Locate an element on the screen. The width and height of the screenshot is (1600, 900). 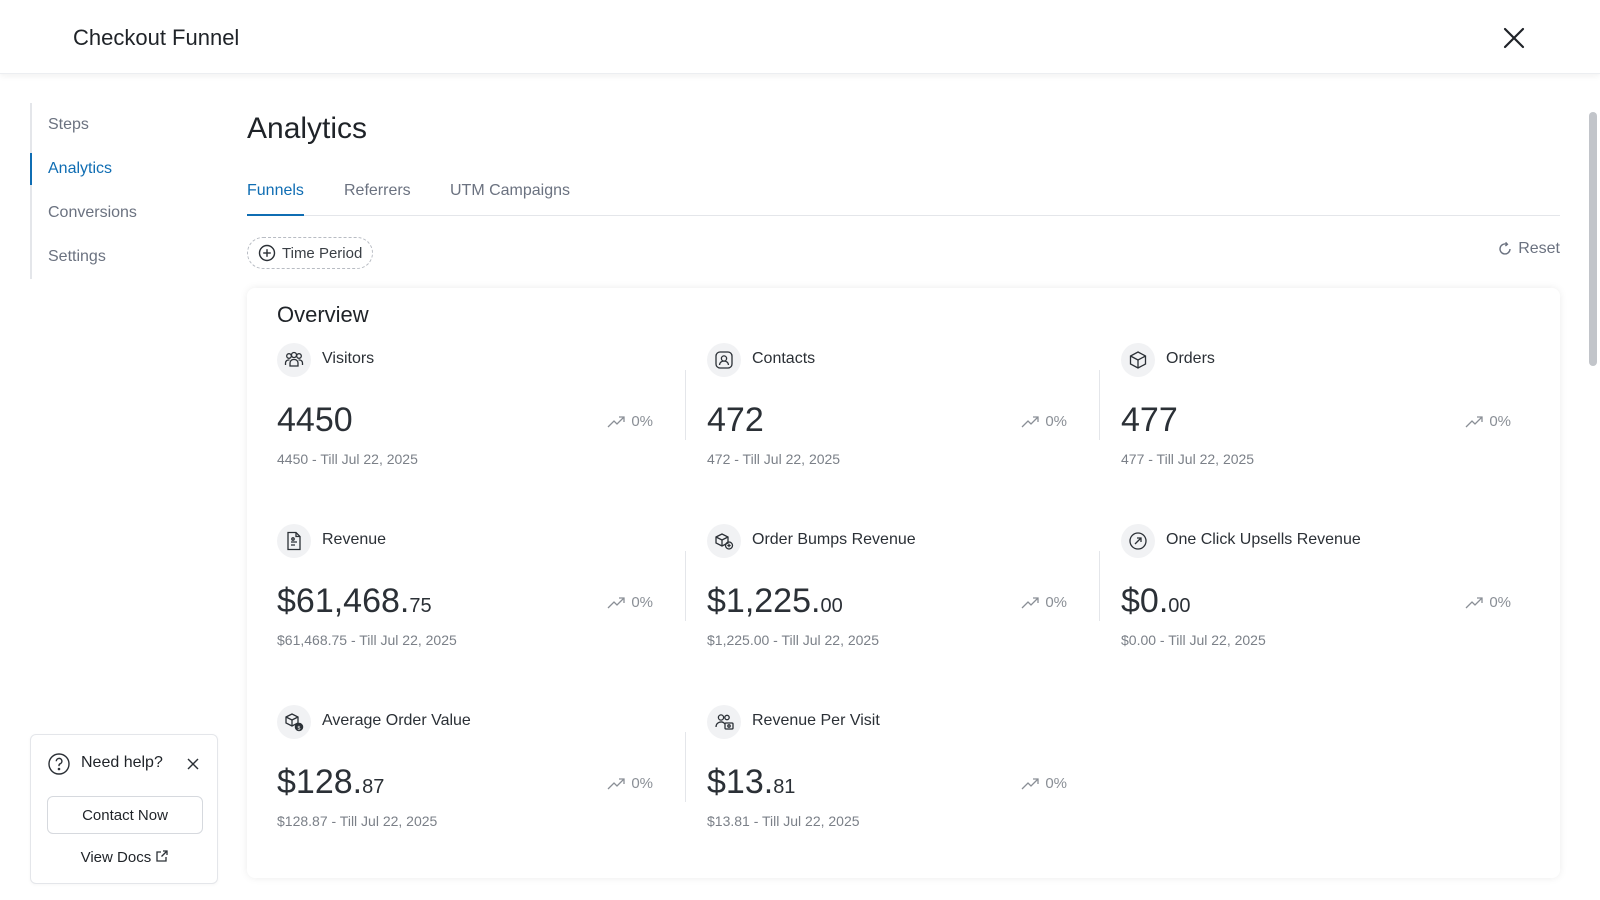
metric-value: 4450 is located at coordinates (315, 420).